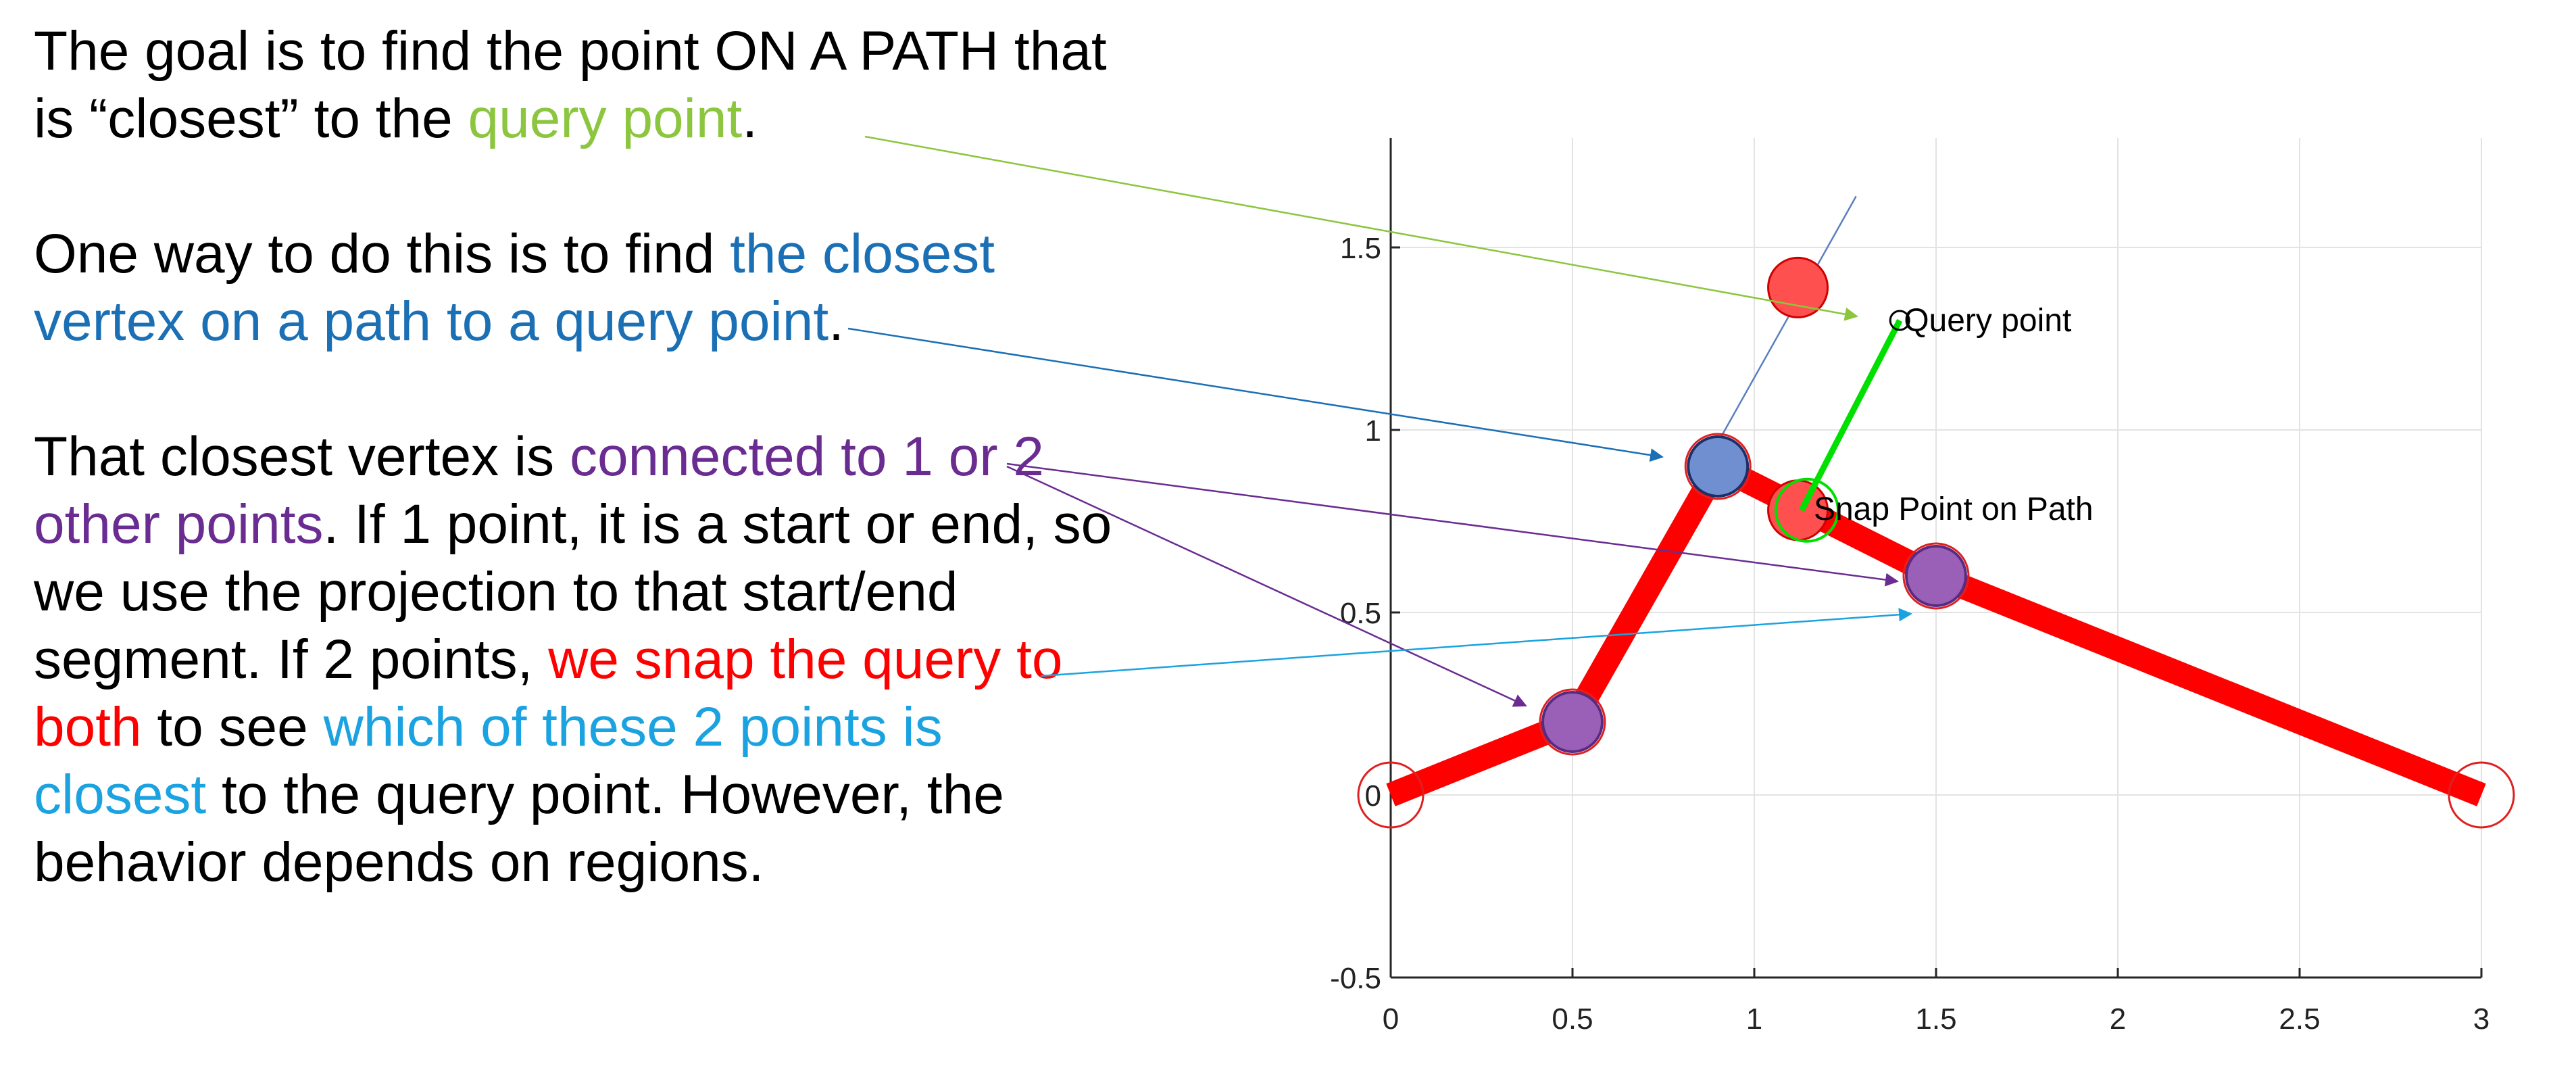 The image size is (2576, 1087). Describe the element at coordinates (1360, 248) in the screenshot. I see `y-tick-label: 1.5` at that location.